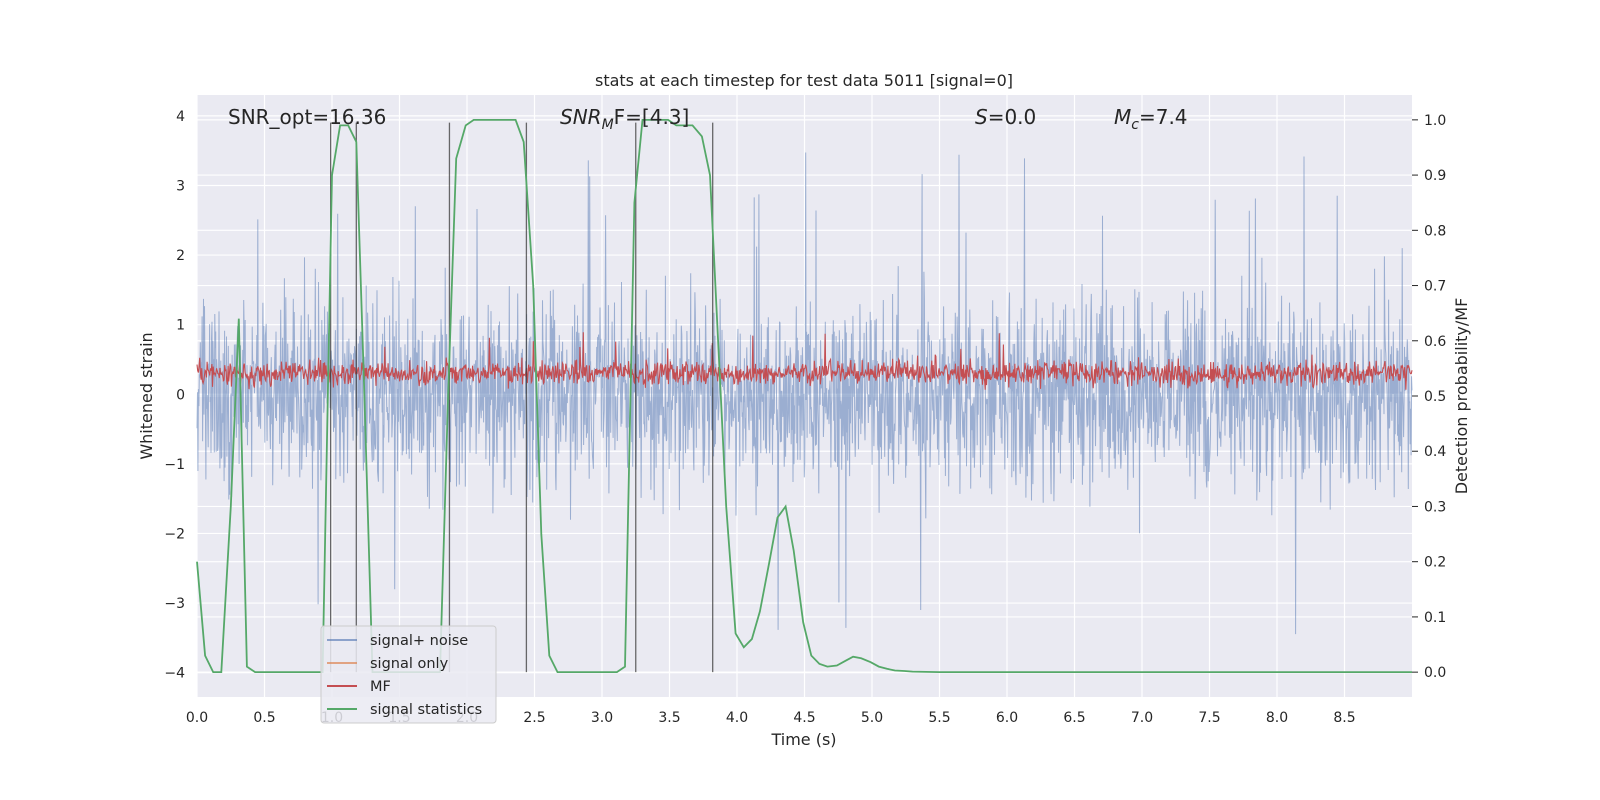 The width and height of the screenshot is (1600, 800). What do you see at coordinates (1142, 718) in the screenshot?
I see `x-tick-label: 7.0` at bounding box center [1142, 718].